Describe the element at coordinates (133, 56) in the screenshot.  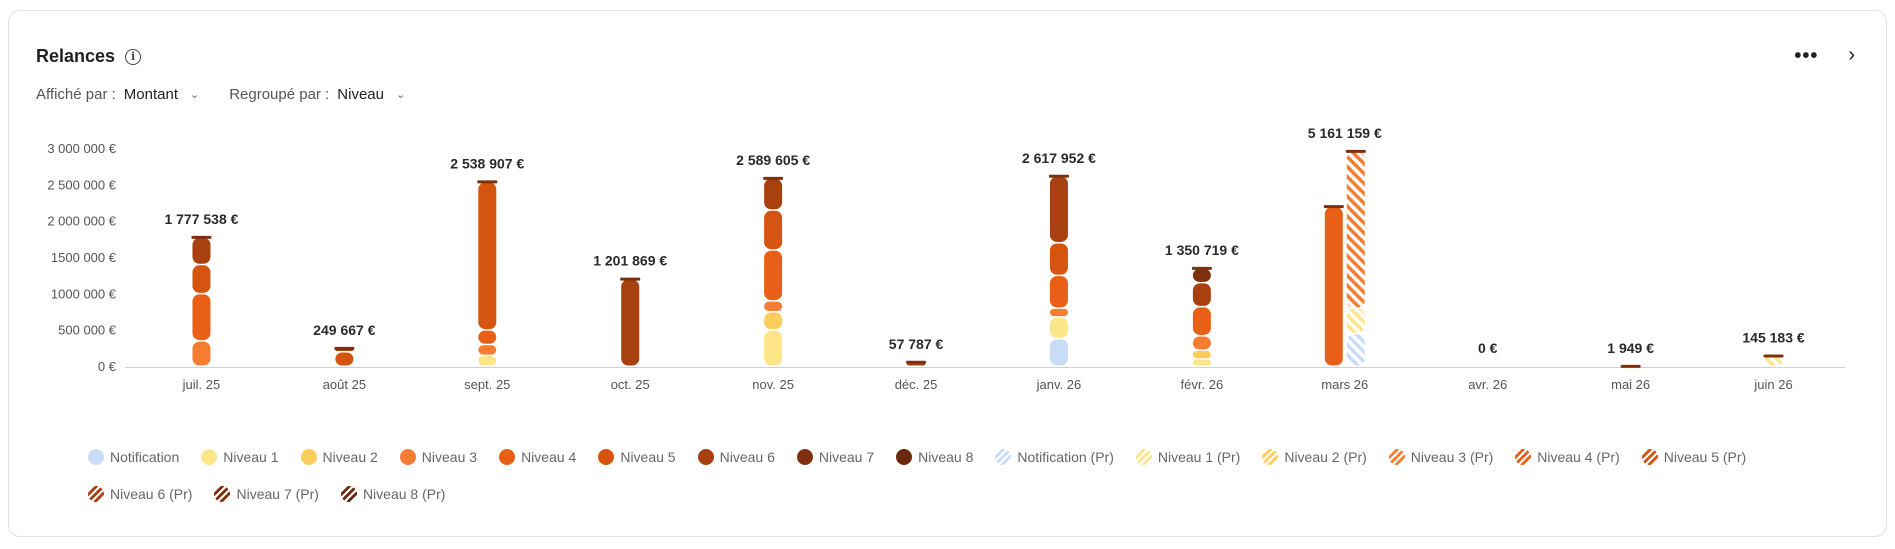
I see `info-icon: i` at that location.